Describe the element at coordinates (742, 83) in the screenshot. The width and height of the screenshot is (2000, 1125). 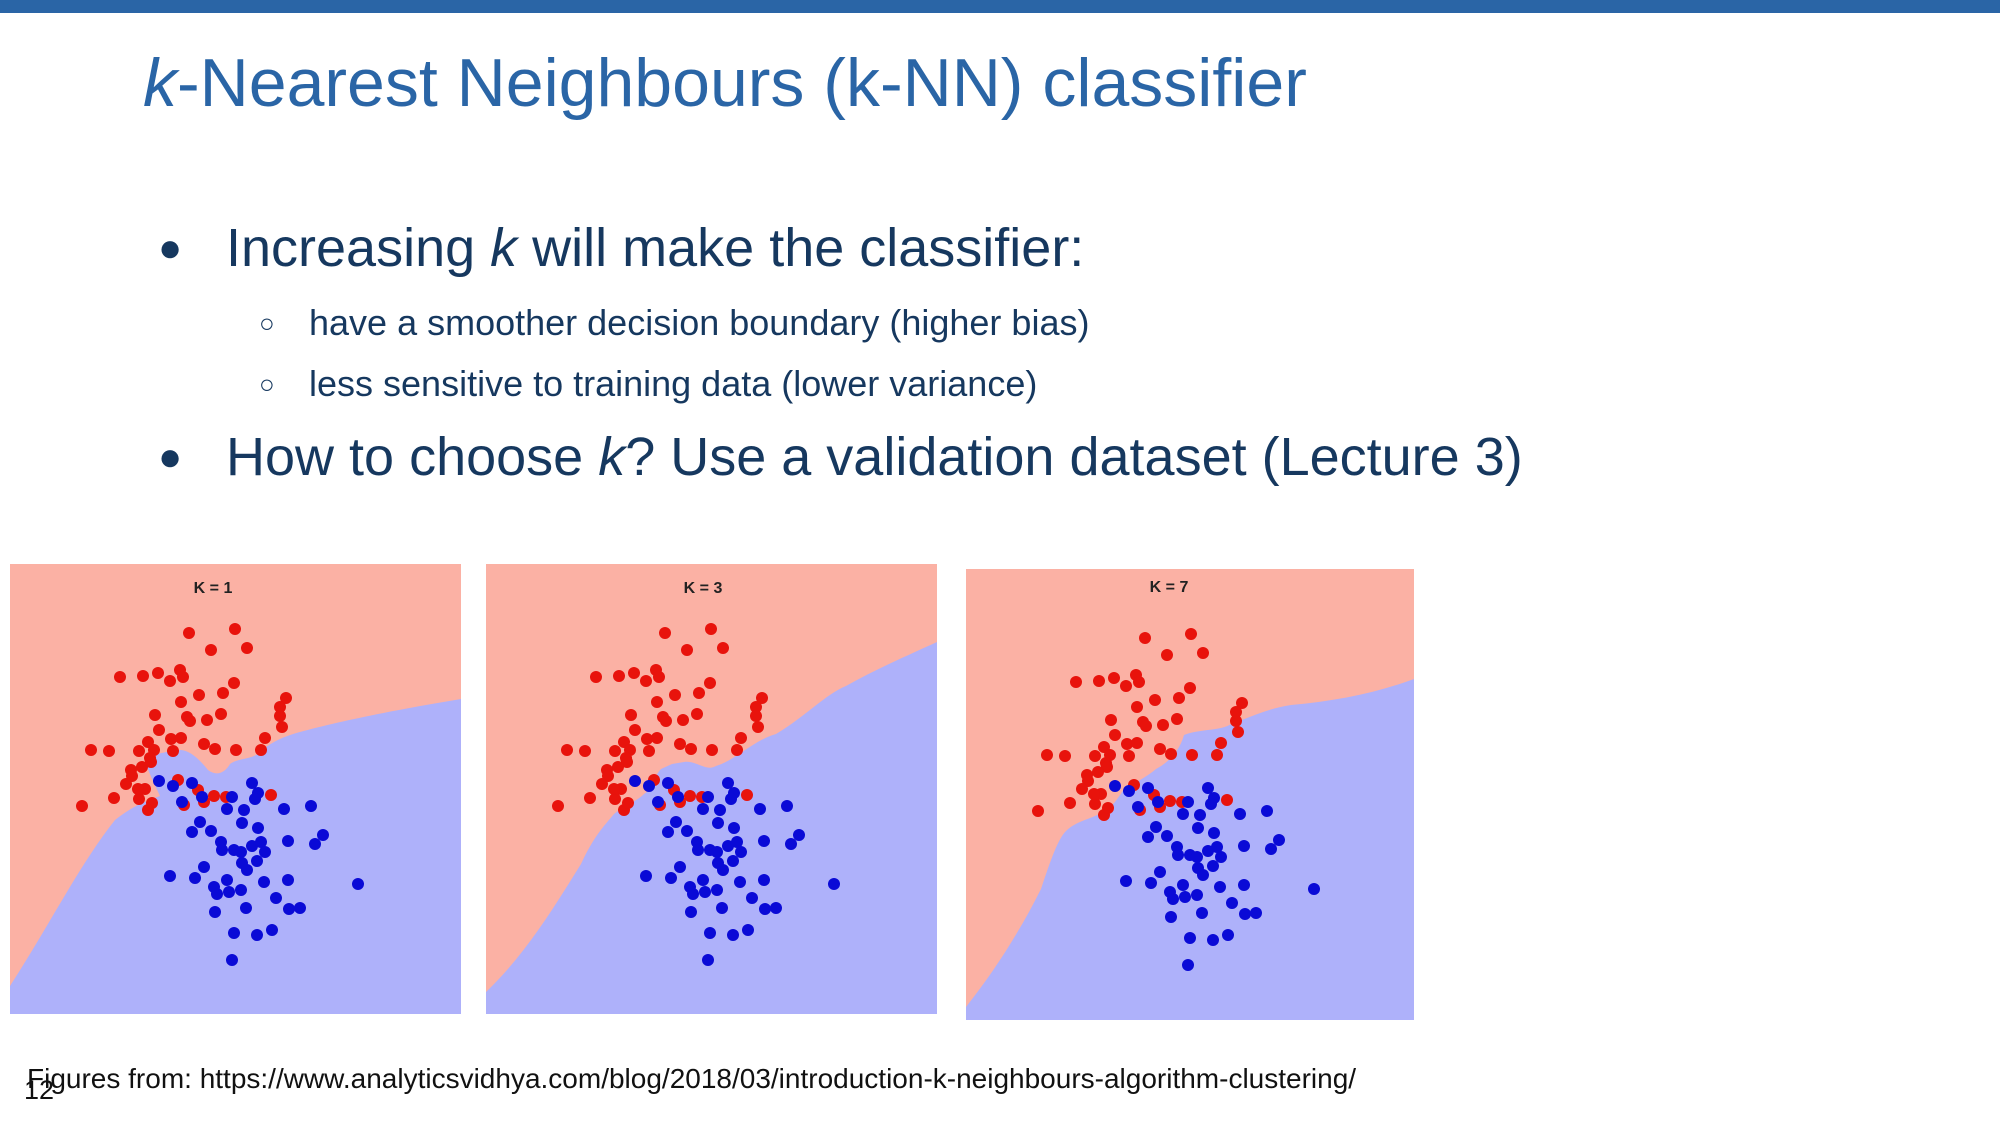
I see `title-rest: -Nearest Neighbours (k-NN) classifier` at that location.